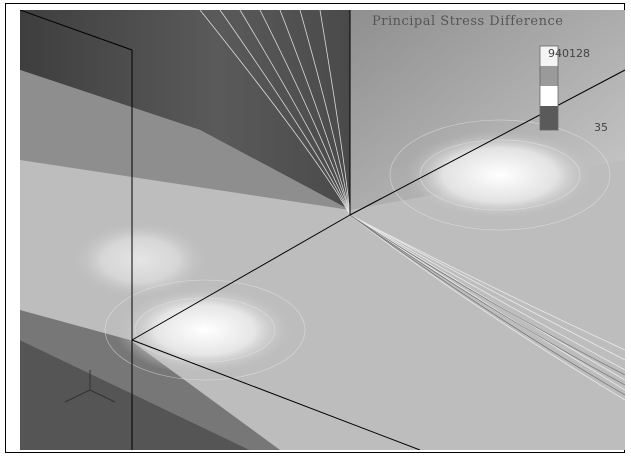  Describe the element at coordinates (140, 260) in the screenshot. I see `stress-glow-left` at that location.